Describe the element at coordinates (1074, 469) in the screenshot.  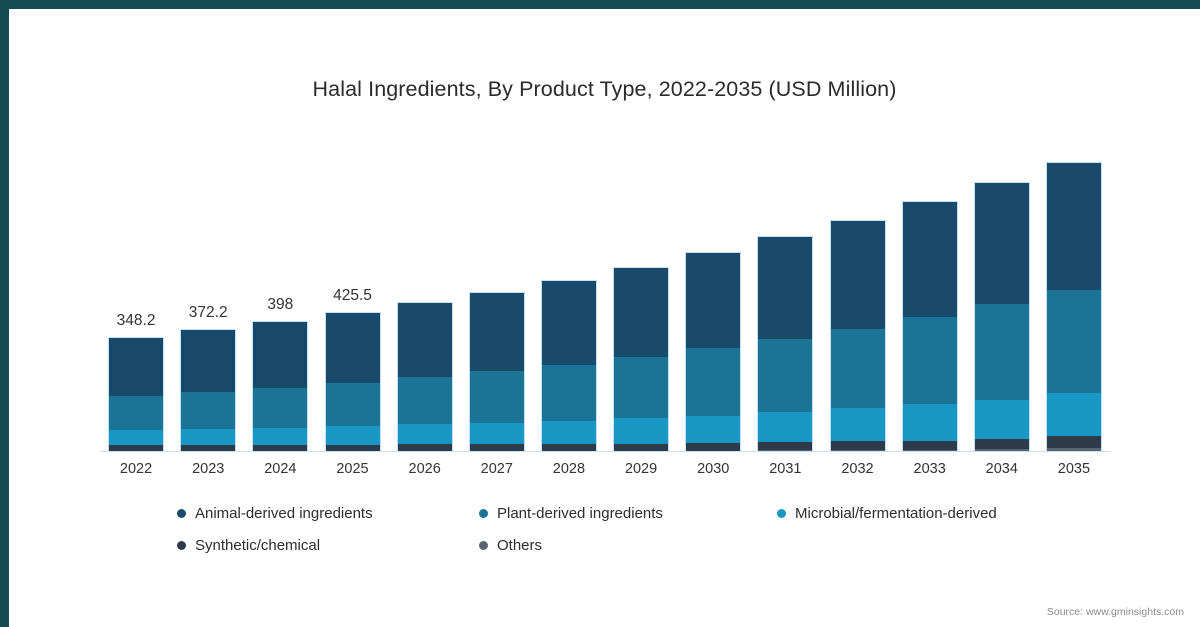
I see `x-tick-label: 2035` at that location.